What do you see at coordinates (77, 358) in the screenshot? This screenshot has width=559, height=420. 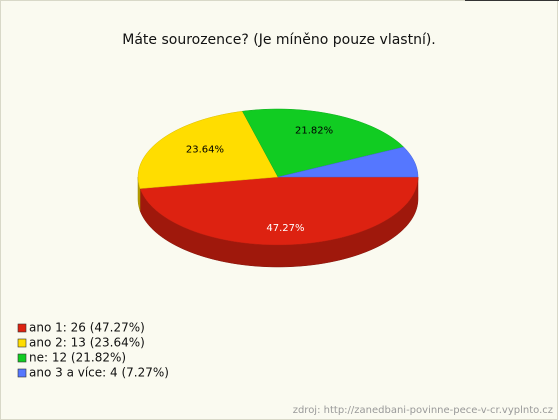 I see `legend-label: ne: 12 (21.82%)` at bounding box center [77, 358].